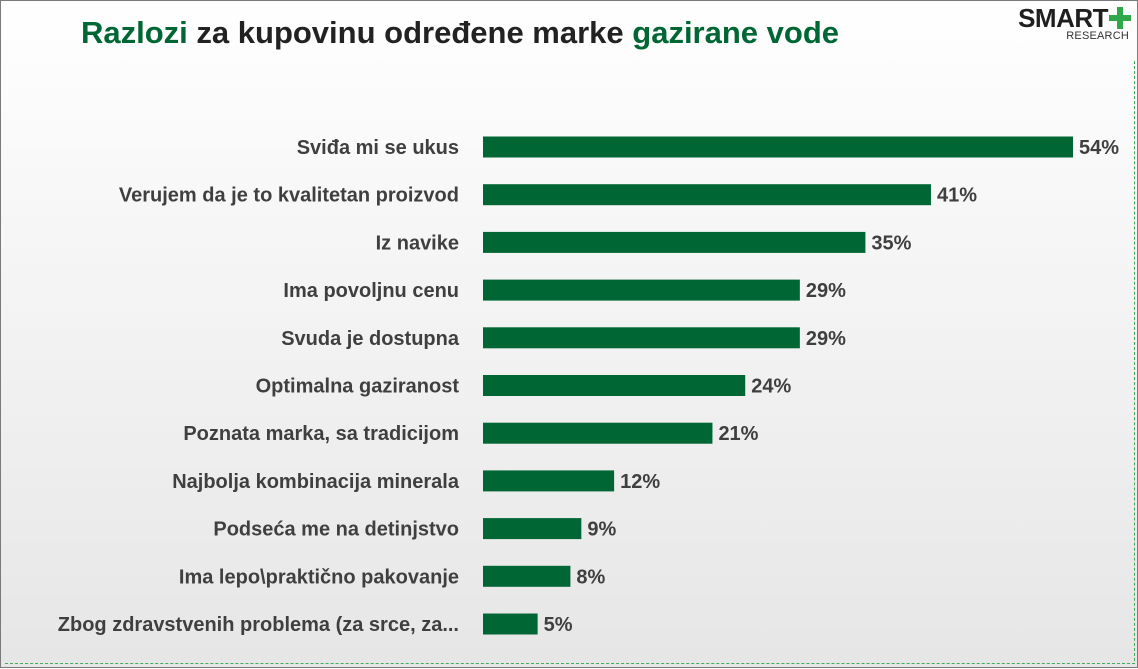 The height and width of the screenshot is (669, 1138). Describe the element at coordinates (1134, 361) in the screenshot. I see `right-edge-border` at that location.